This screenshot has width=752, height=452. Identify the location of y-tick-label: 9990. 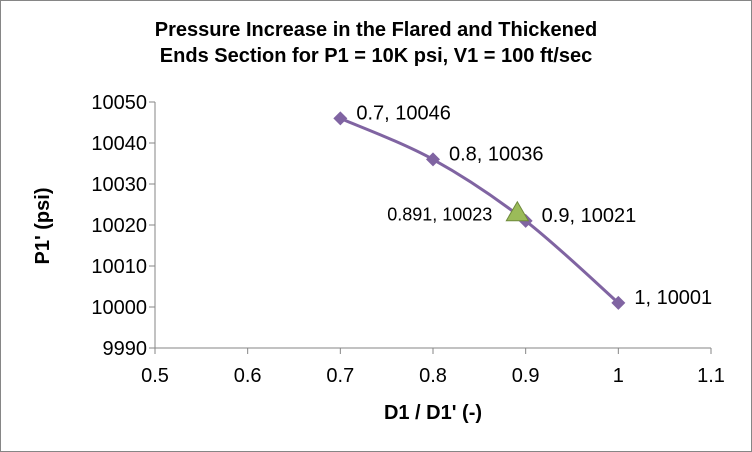
(125, 349).